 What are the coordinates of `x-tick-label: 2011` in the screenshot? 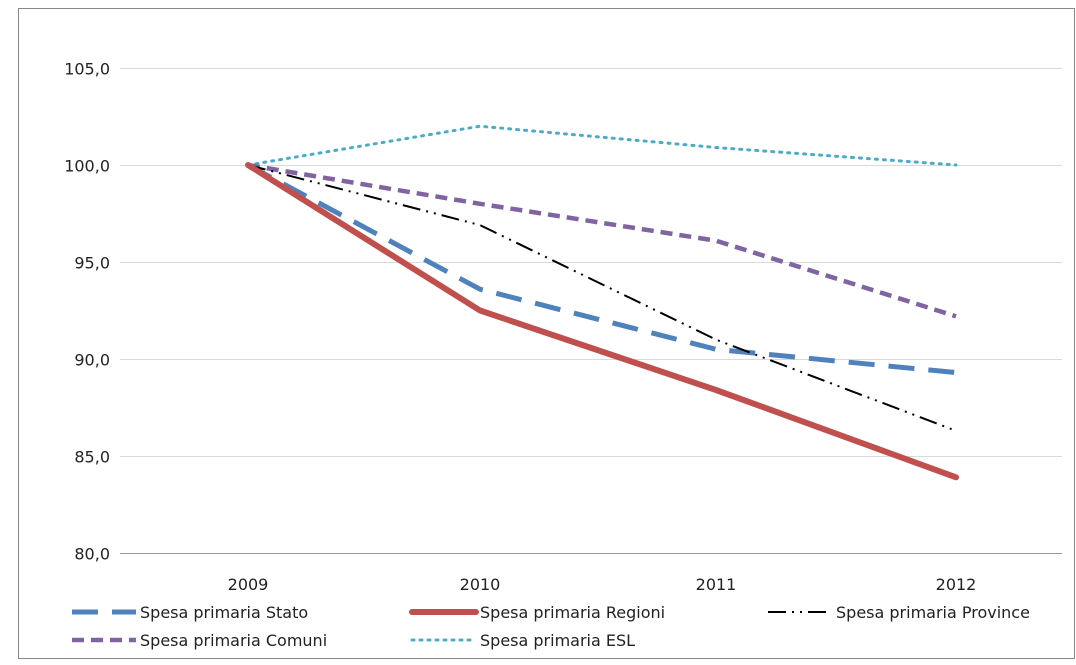 It's located at (716, 584).